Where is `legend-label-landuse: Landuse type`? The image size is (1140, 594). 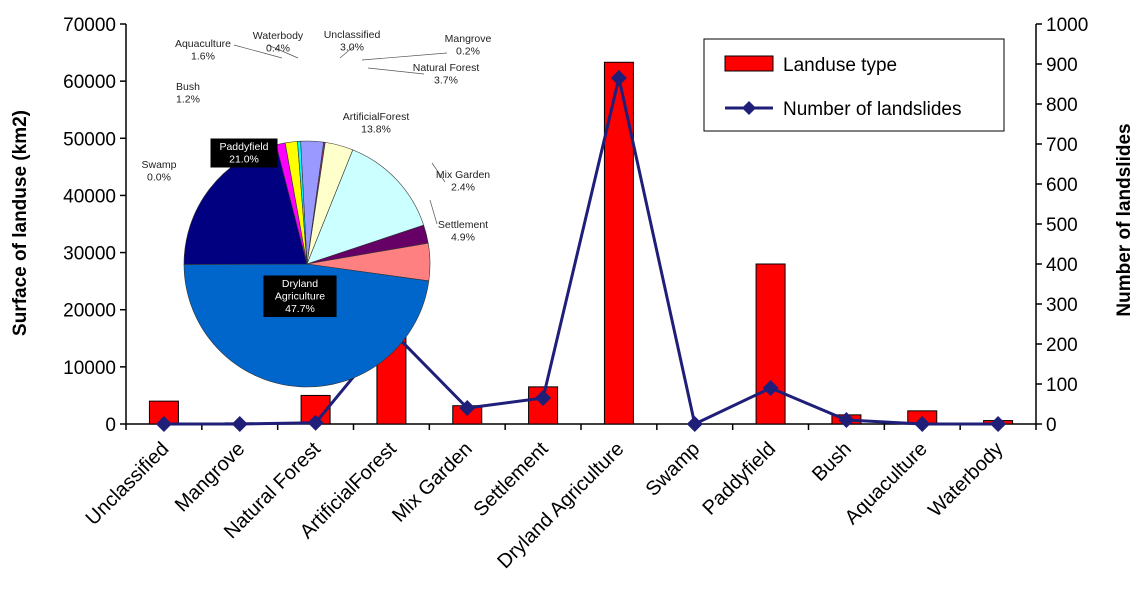 legend-label-landuse: Landuse type is located at coordinates (840, 65).